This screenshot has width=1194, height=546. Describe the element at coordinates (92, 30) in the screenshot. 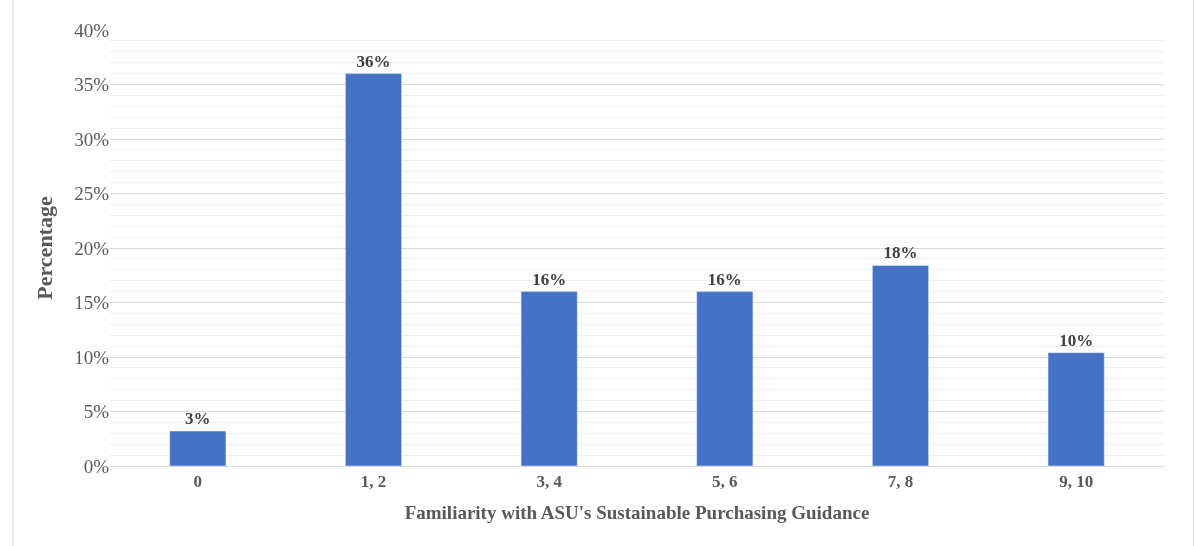

I see `y-tick-label: 40%` at that location.